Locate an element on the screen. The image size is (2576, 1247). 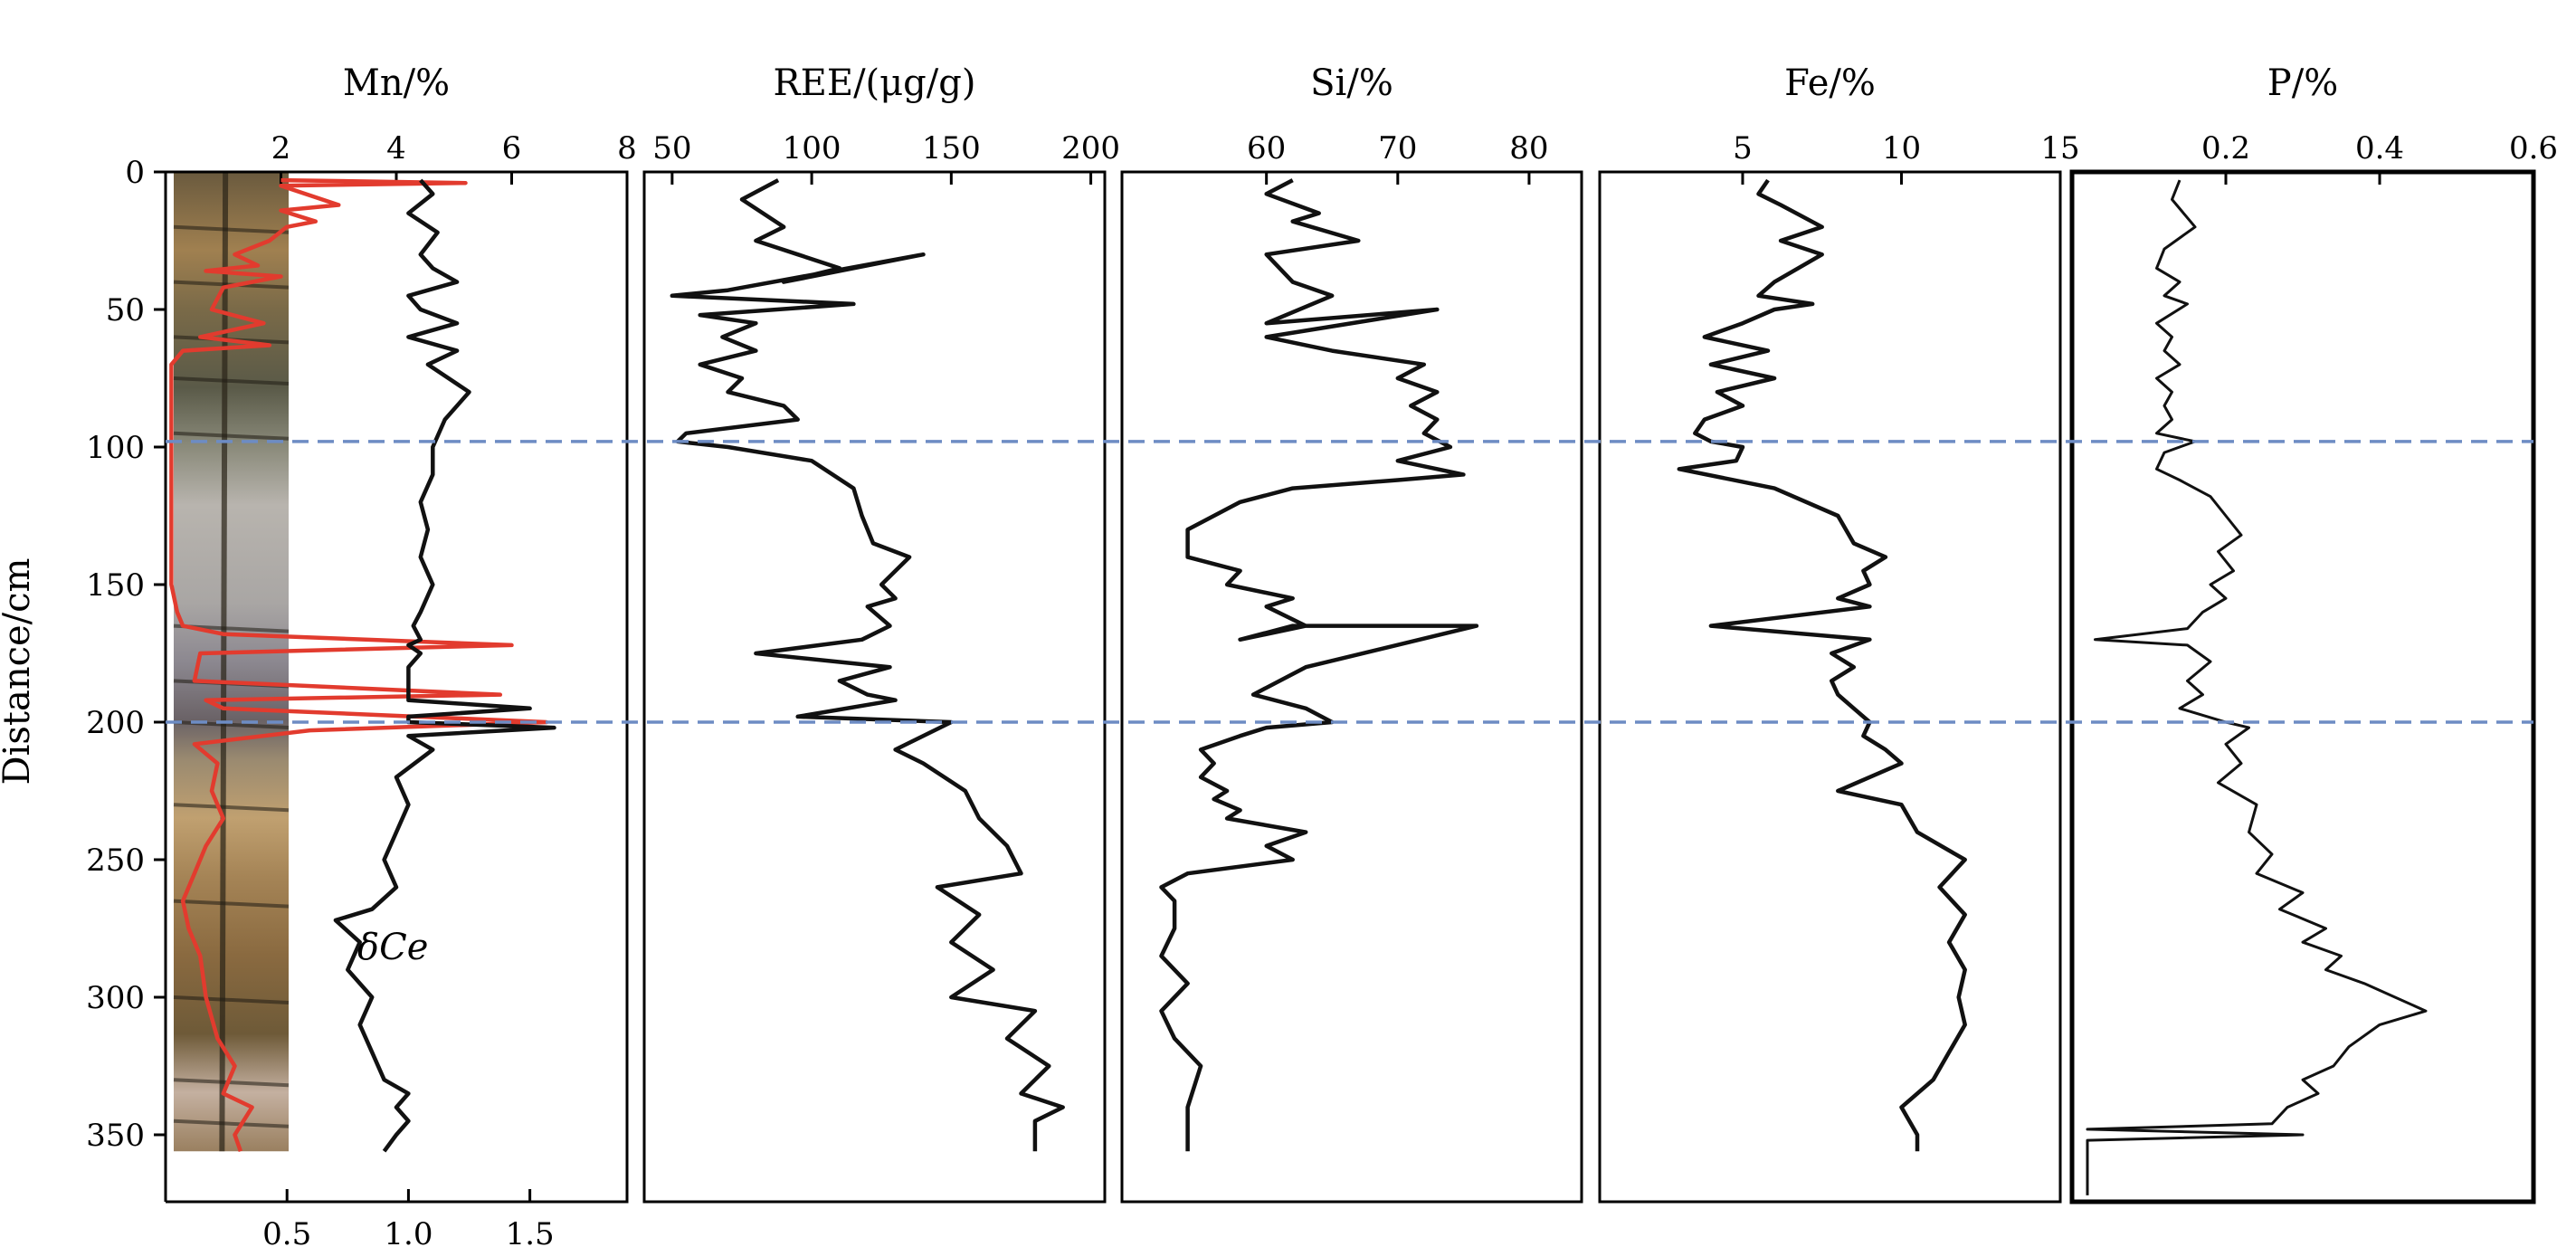
sediment-core-photo-icon is located at coordinates (232, 661).